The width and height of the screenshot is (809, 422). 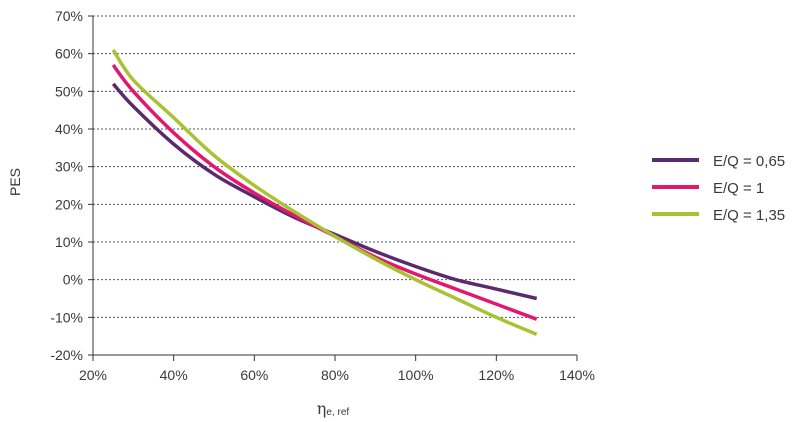 I want to click on y-tick-label: 10%, so click(x=69, y=242).